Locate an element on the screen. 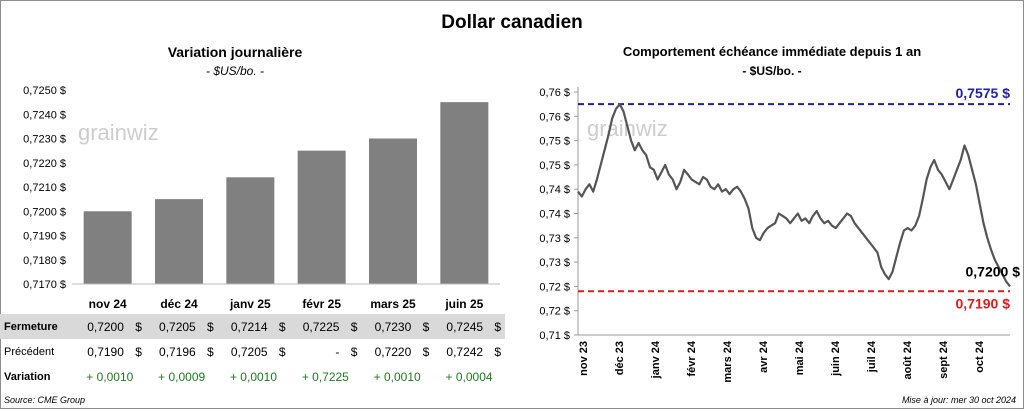  x-tick-label: févr 24 is located at coordinates (692, 358).